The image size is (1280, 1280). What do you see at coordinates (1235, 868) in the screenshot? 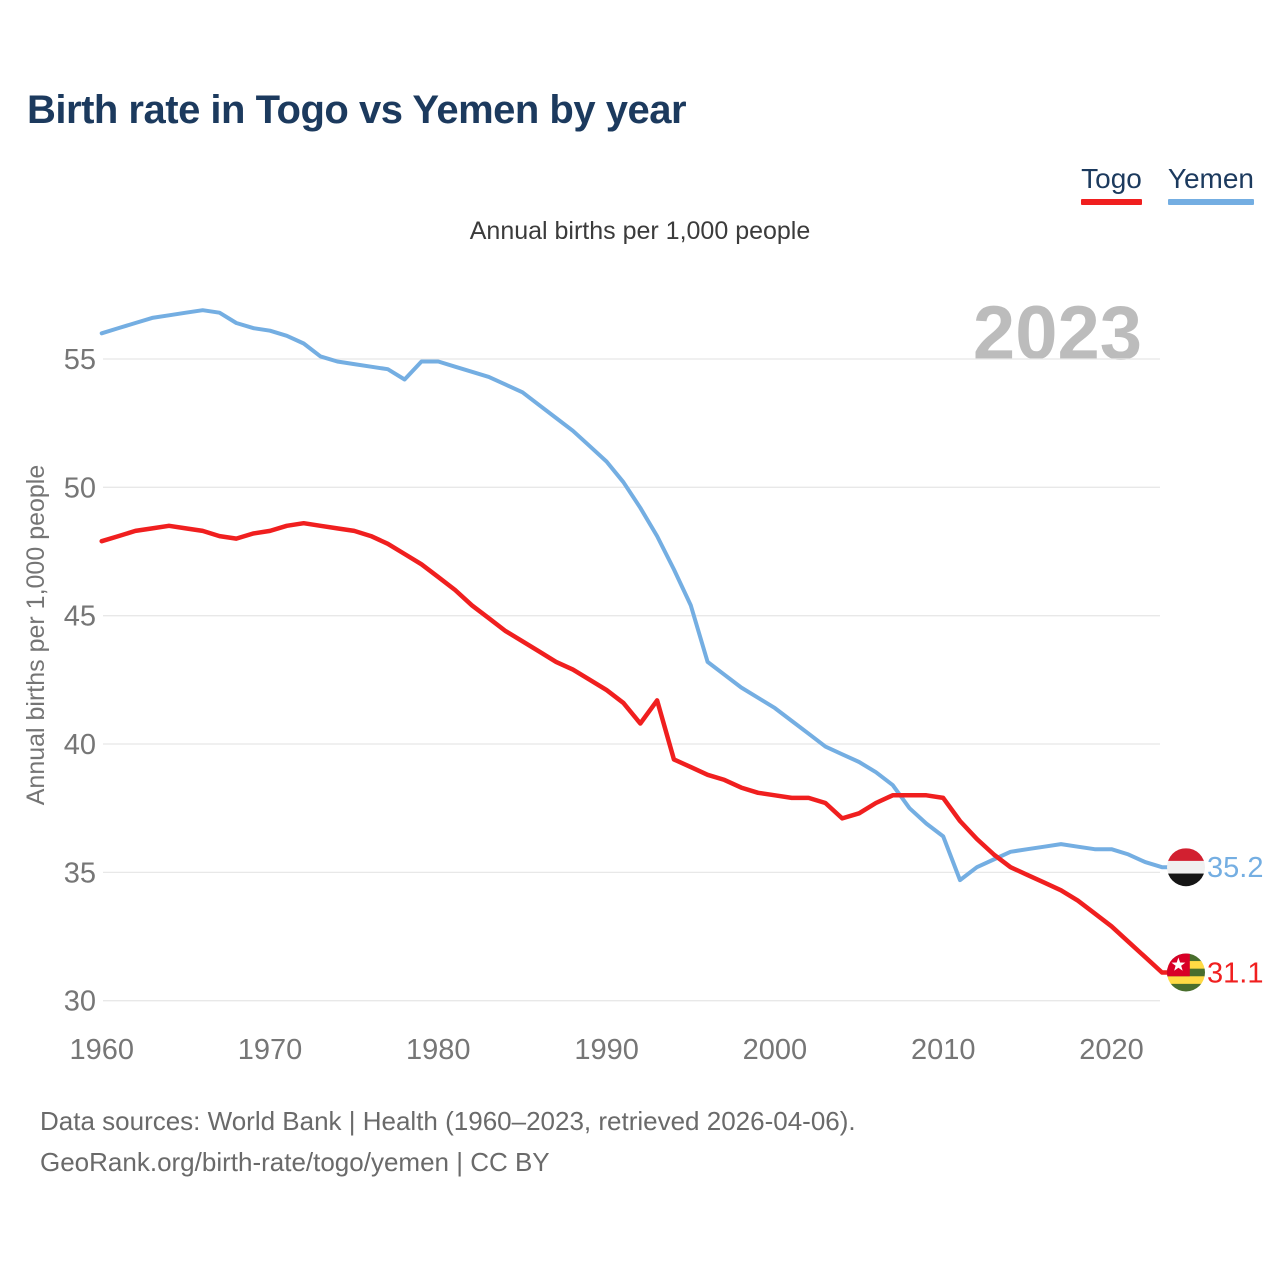
I see `yemen-end-value-label: 35.2` at bounding box center [1235, 868].